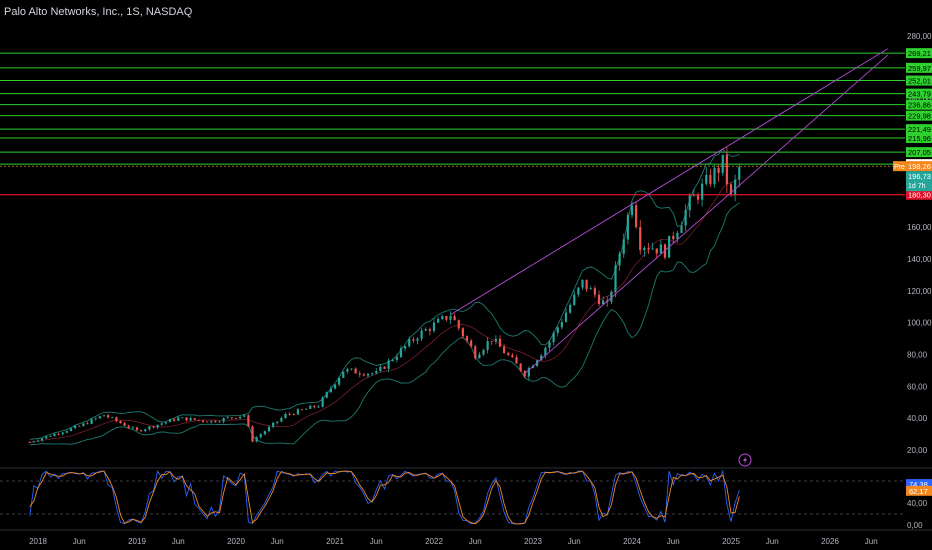 The image size is (932, 550). Describe the element at coordinates (38, 541) in the screenshot. I see `x-axis-tick-label: 2018` at that location.